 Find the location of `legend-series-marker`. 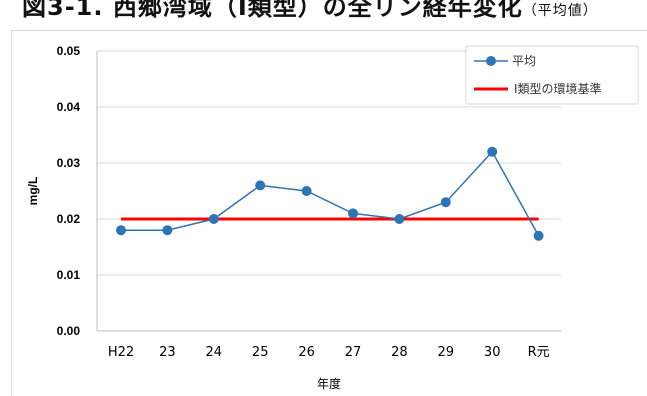

legend-series-marker is located at coordinates (491, 61).